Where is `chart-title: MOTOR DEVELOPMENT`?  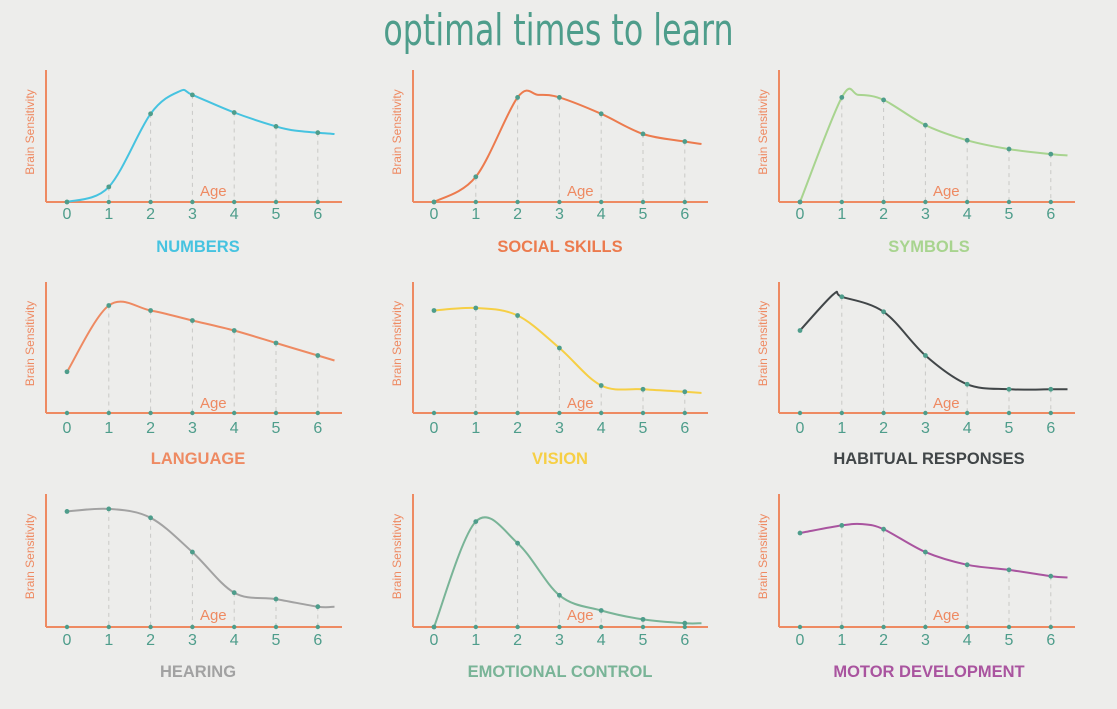
chart-title: MOTOR DEVELOPMENT is located at coordinates (928, 672).